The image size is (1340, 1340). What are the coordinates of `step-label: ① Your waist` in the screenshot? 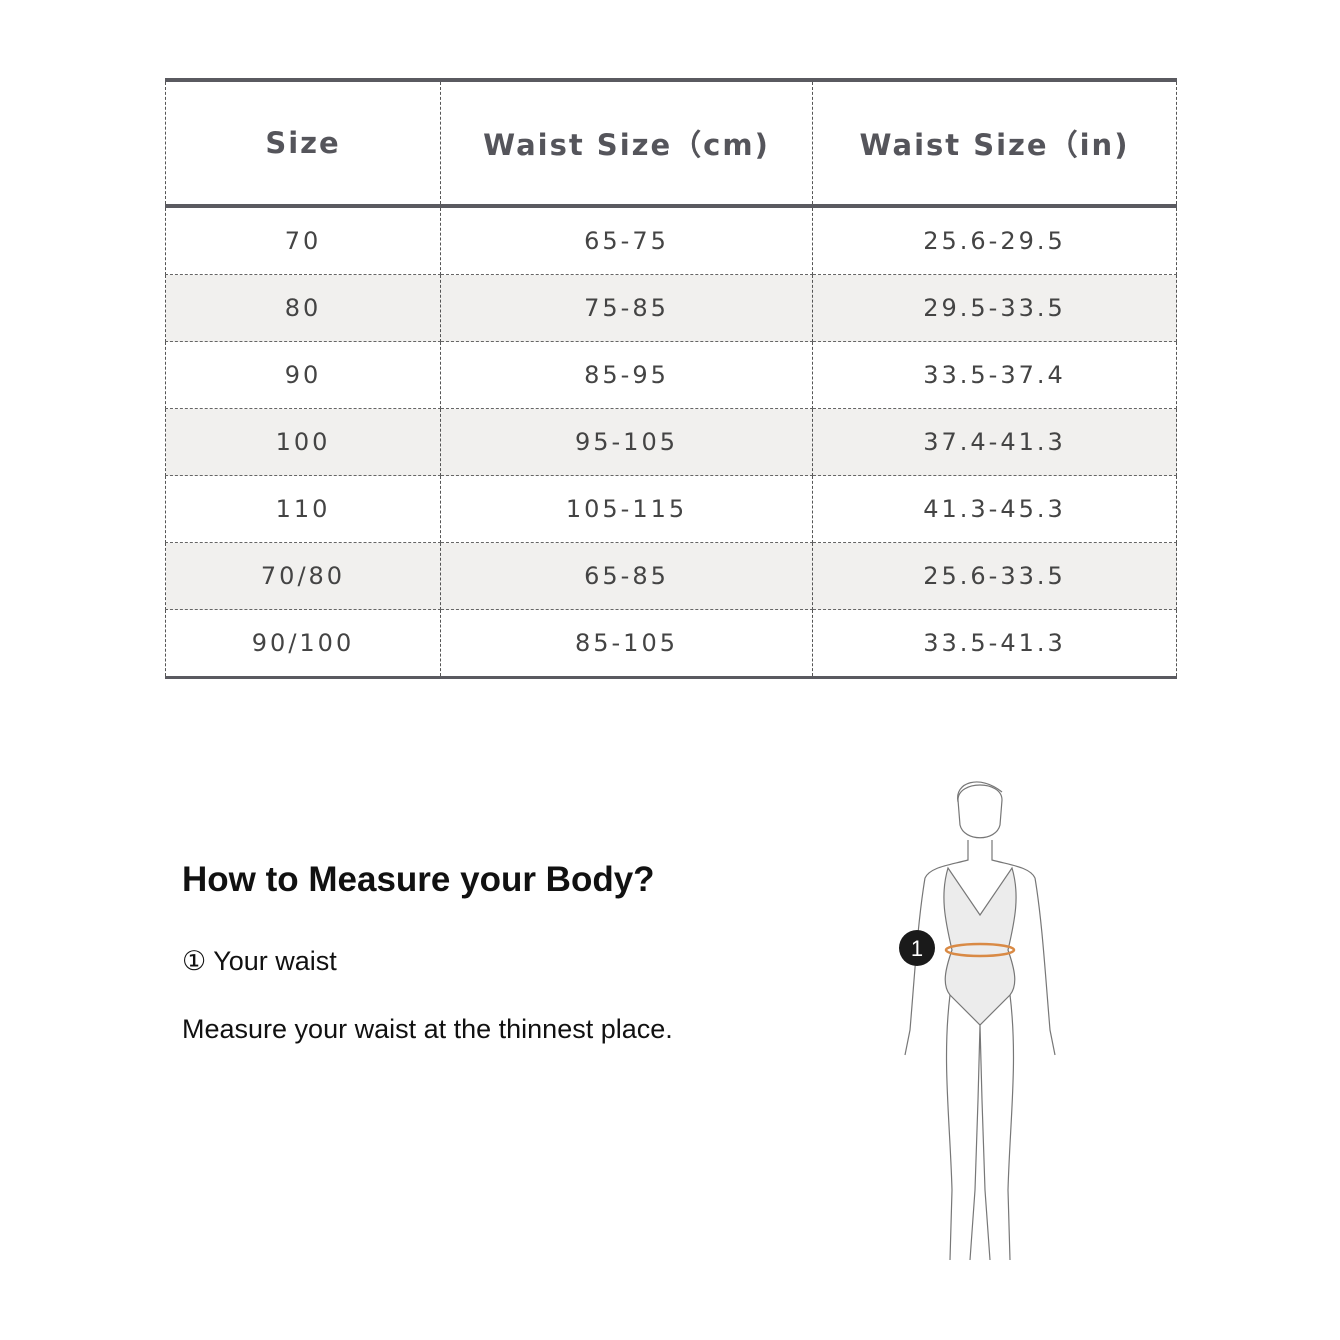 It's located at (259, 961).